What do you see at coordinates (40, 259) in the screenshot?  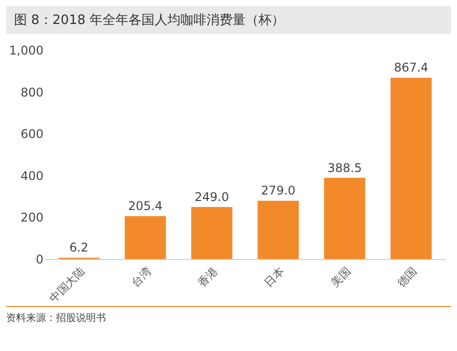 I see `y-tick-label: 0` at bounding box center [40, 259].